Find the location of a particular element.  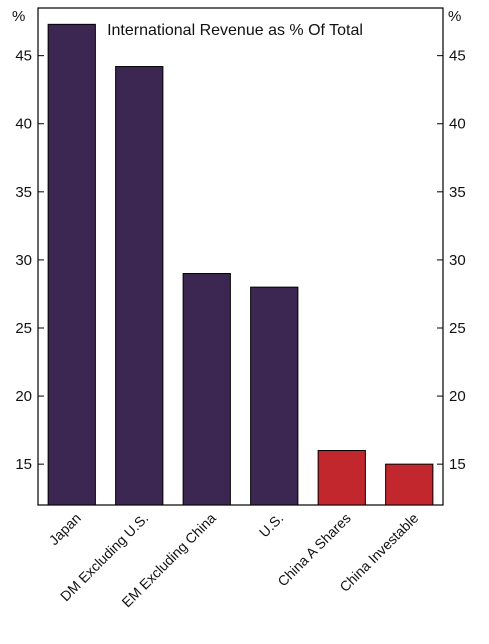

y-axis-left: 15 20 25 30 35 40 45 is located at coordinates (29, 260).